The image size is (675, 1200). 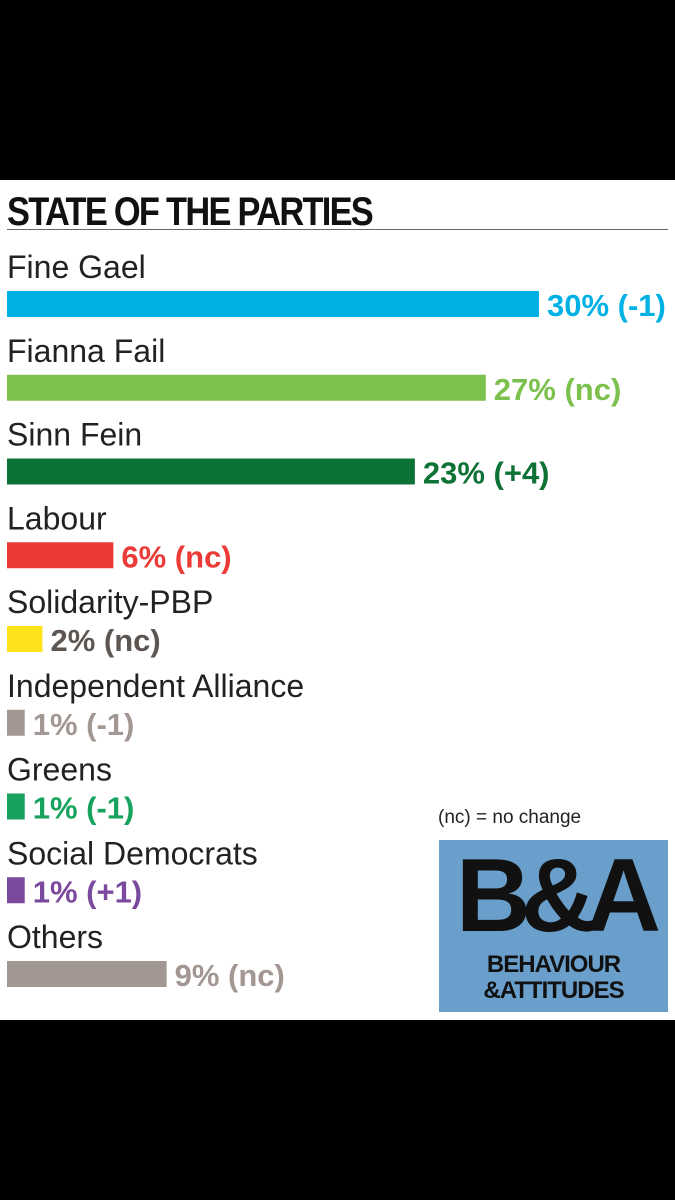 I want to click on title-divider, so click(x=337, y=229).